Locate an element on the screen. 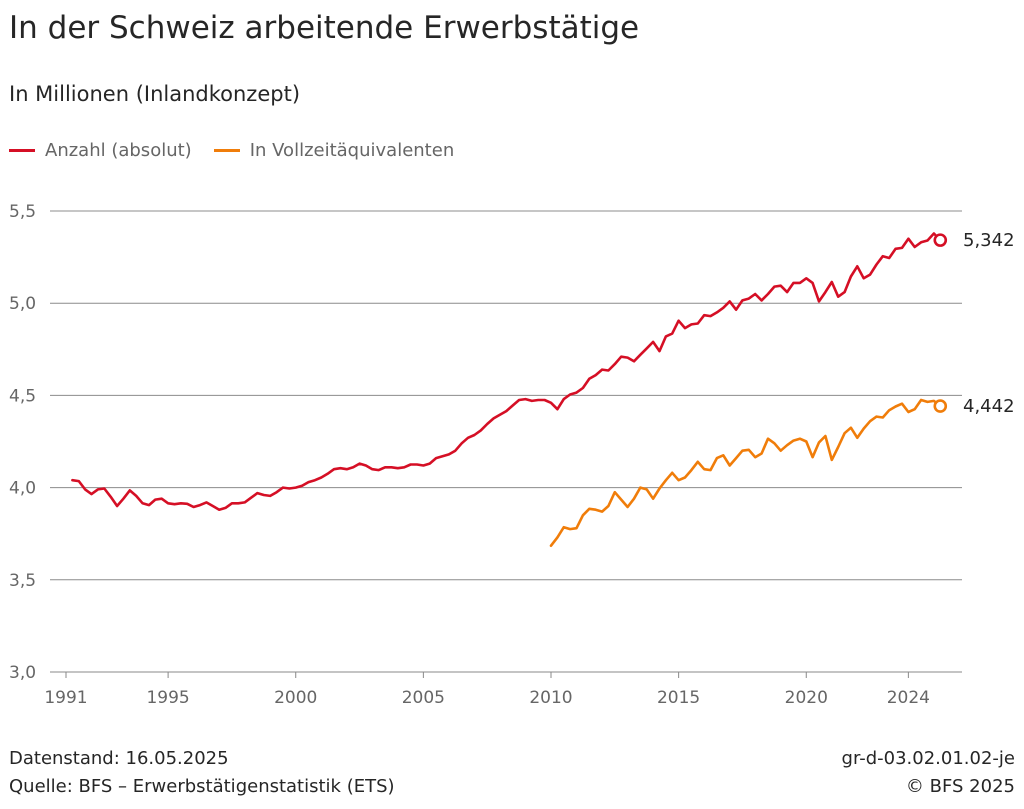 Image resolution: width=1024 pixels, height=809 pixels. y-tick-label: 5,0 is located at coordinates (22, 304).